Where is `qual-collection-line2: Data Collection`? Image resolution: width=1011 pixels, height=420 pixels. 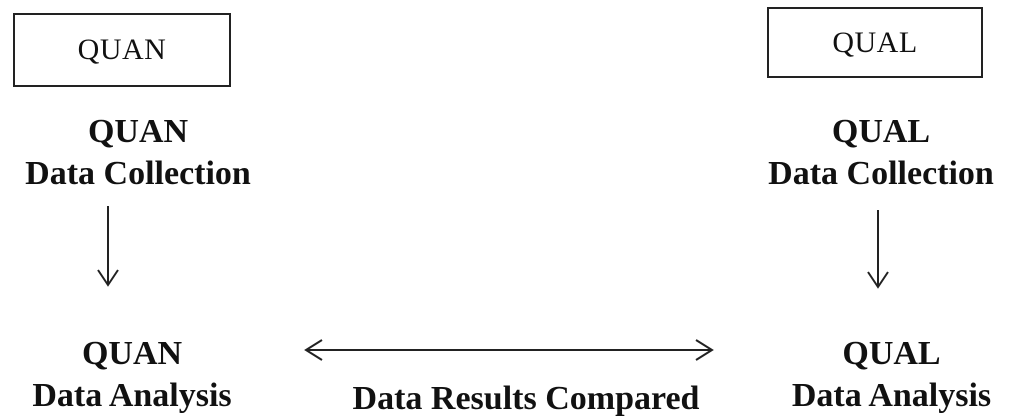 qual-collection-line2: Data Collection is located at coordinates (881, 173).